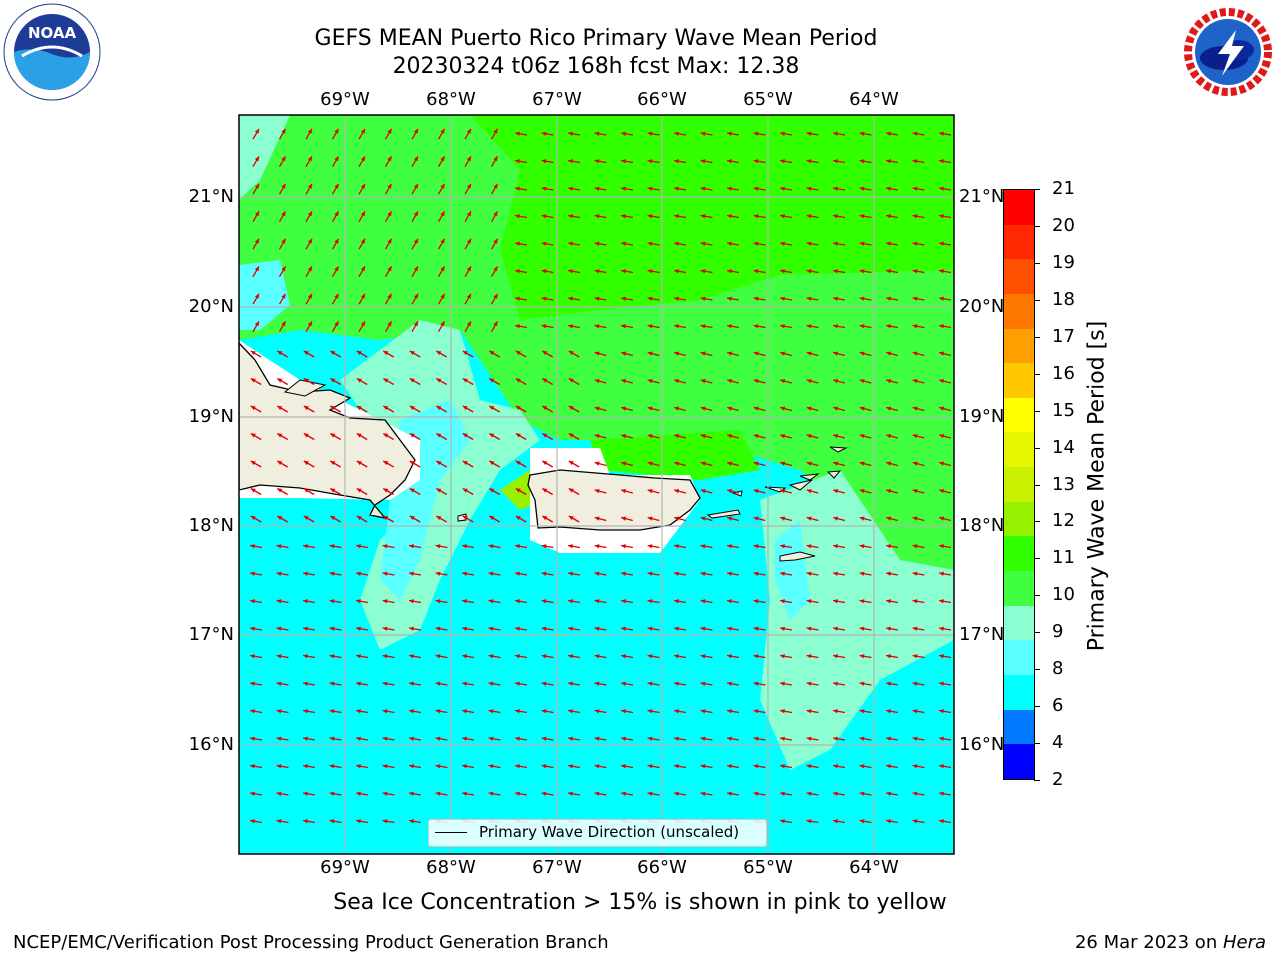  Describe the element at coordinates (614, 500) in the screenshot. I see `land-puerto-rico` at that location.